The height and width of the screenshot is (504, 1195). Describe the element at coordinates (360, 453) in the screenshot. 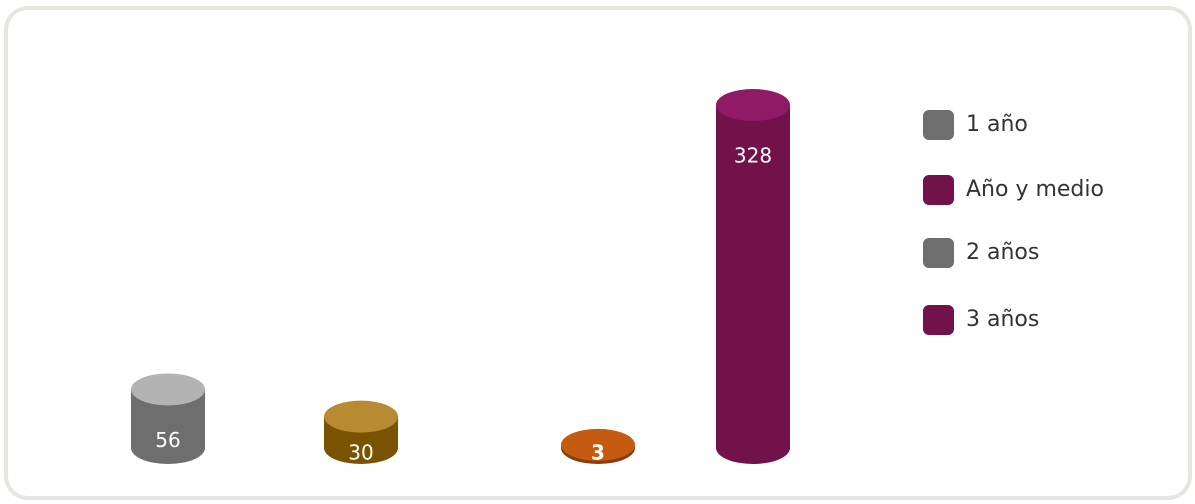

I see `value-label: 30` at that location.